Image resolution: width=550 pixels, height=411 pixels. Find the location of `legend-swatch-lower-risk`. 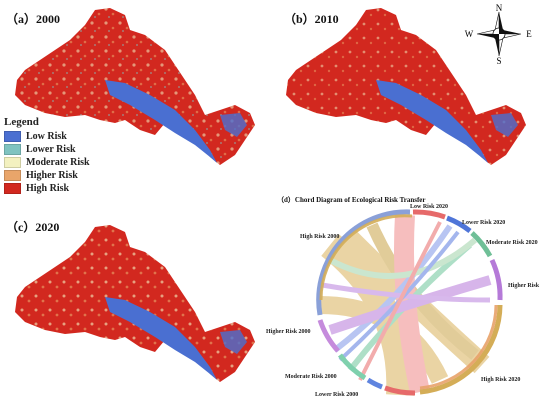

legend-swatch-lower-risk is located at coordinates (12, 149).